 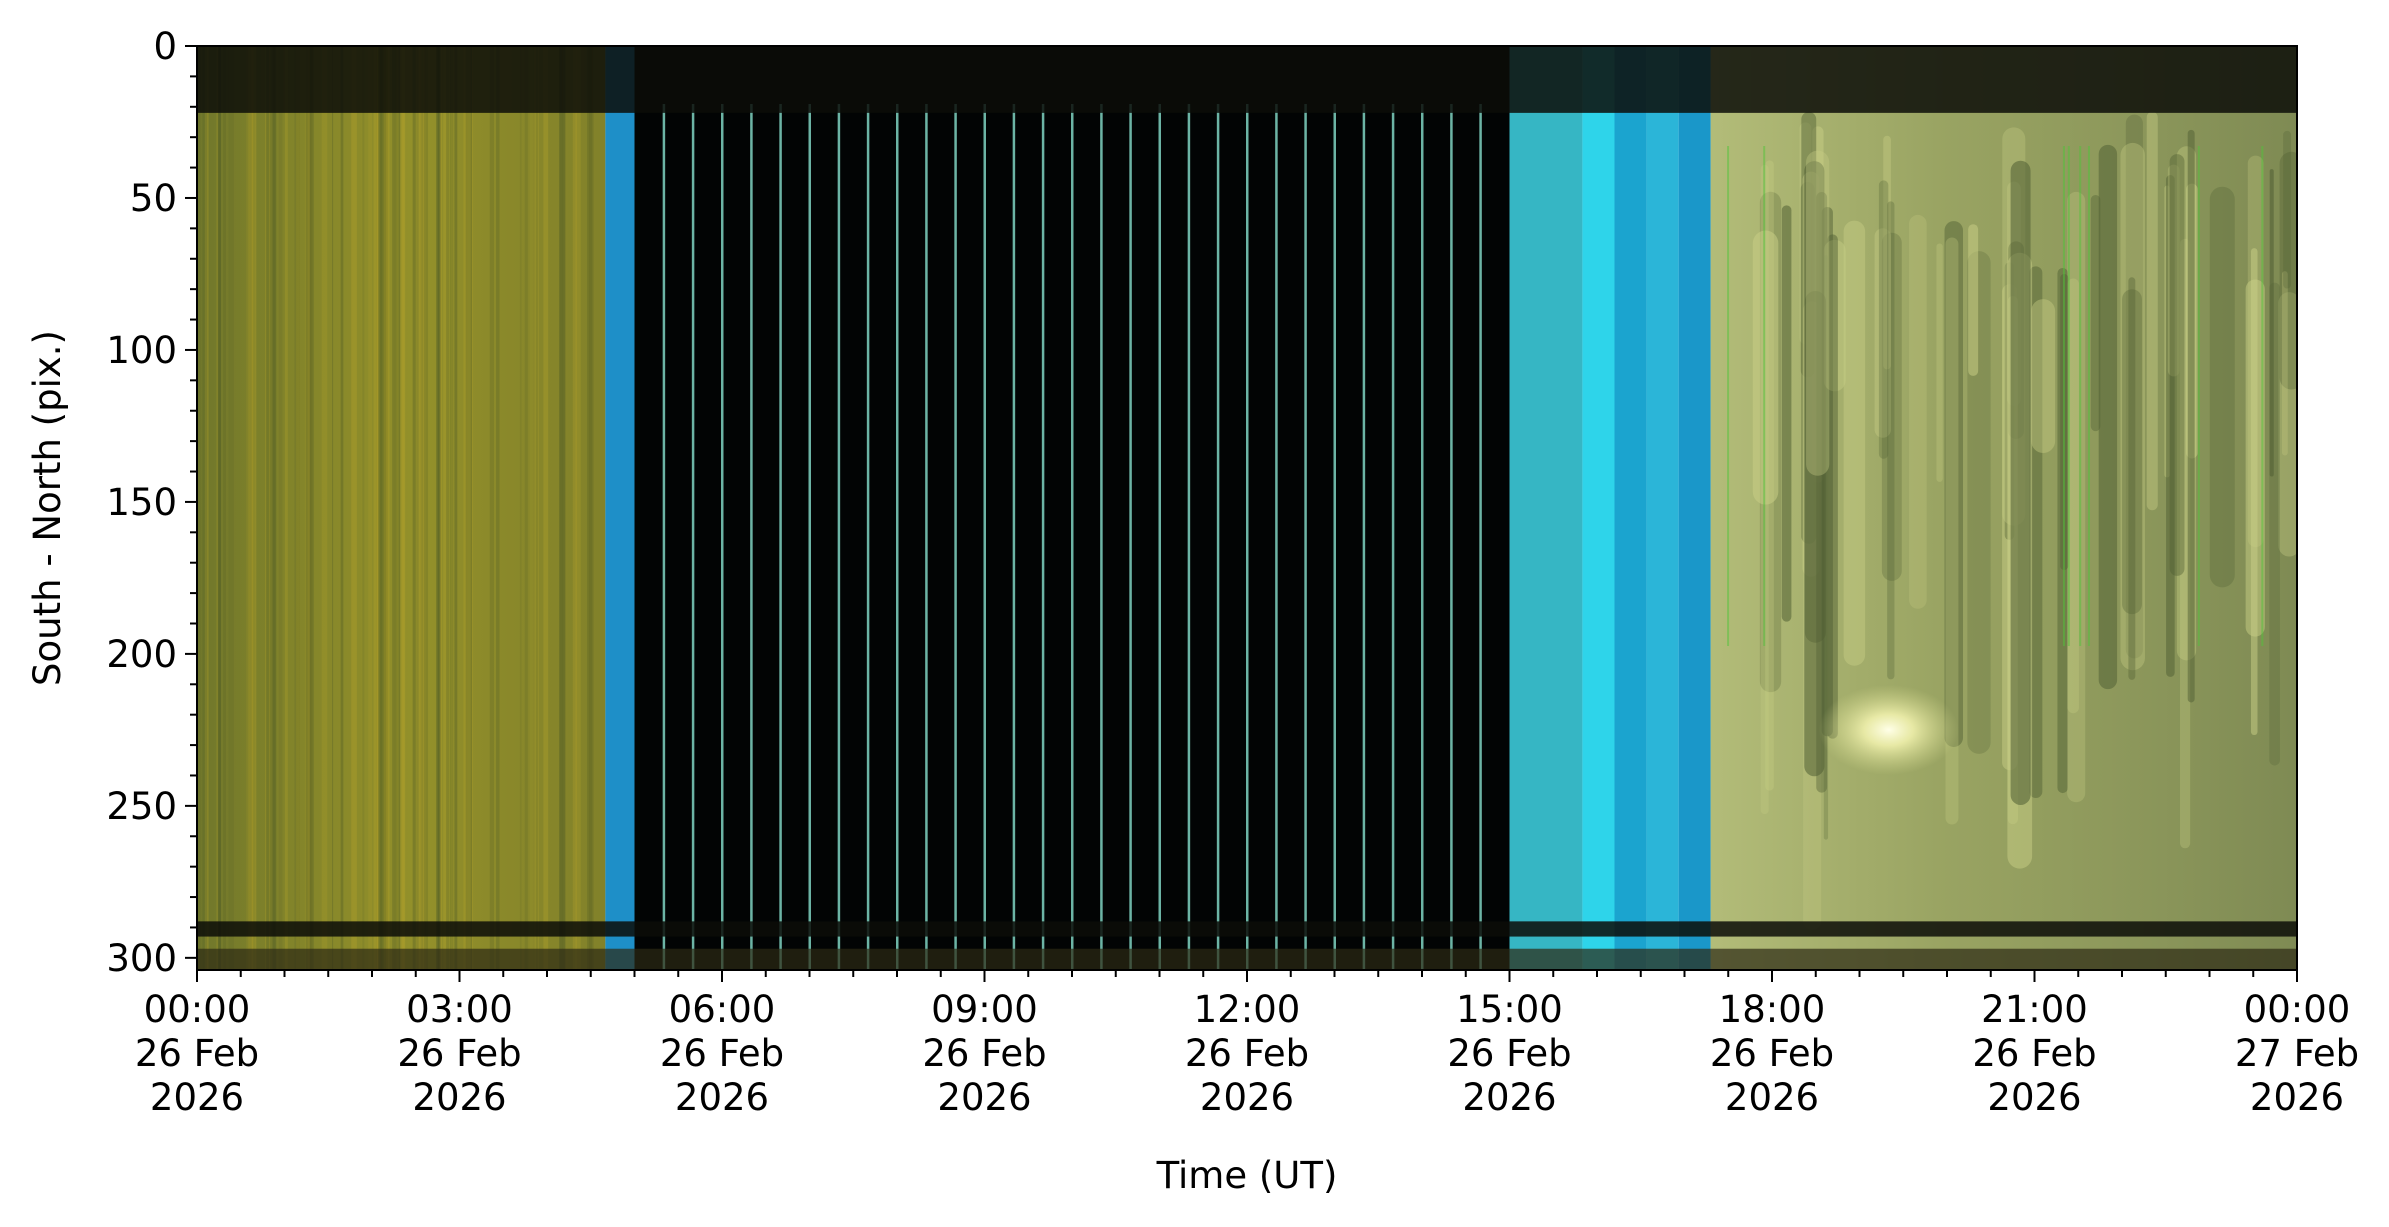 I want to click on yellow-shading, so click(x=401, y=508).